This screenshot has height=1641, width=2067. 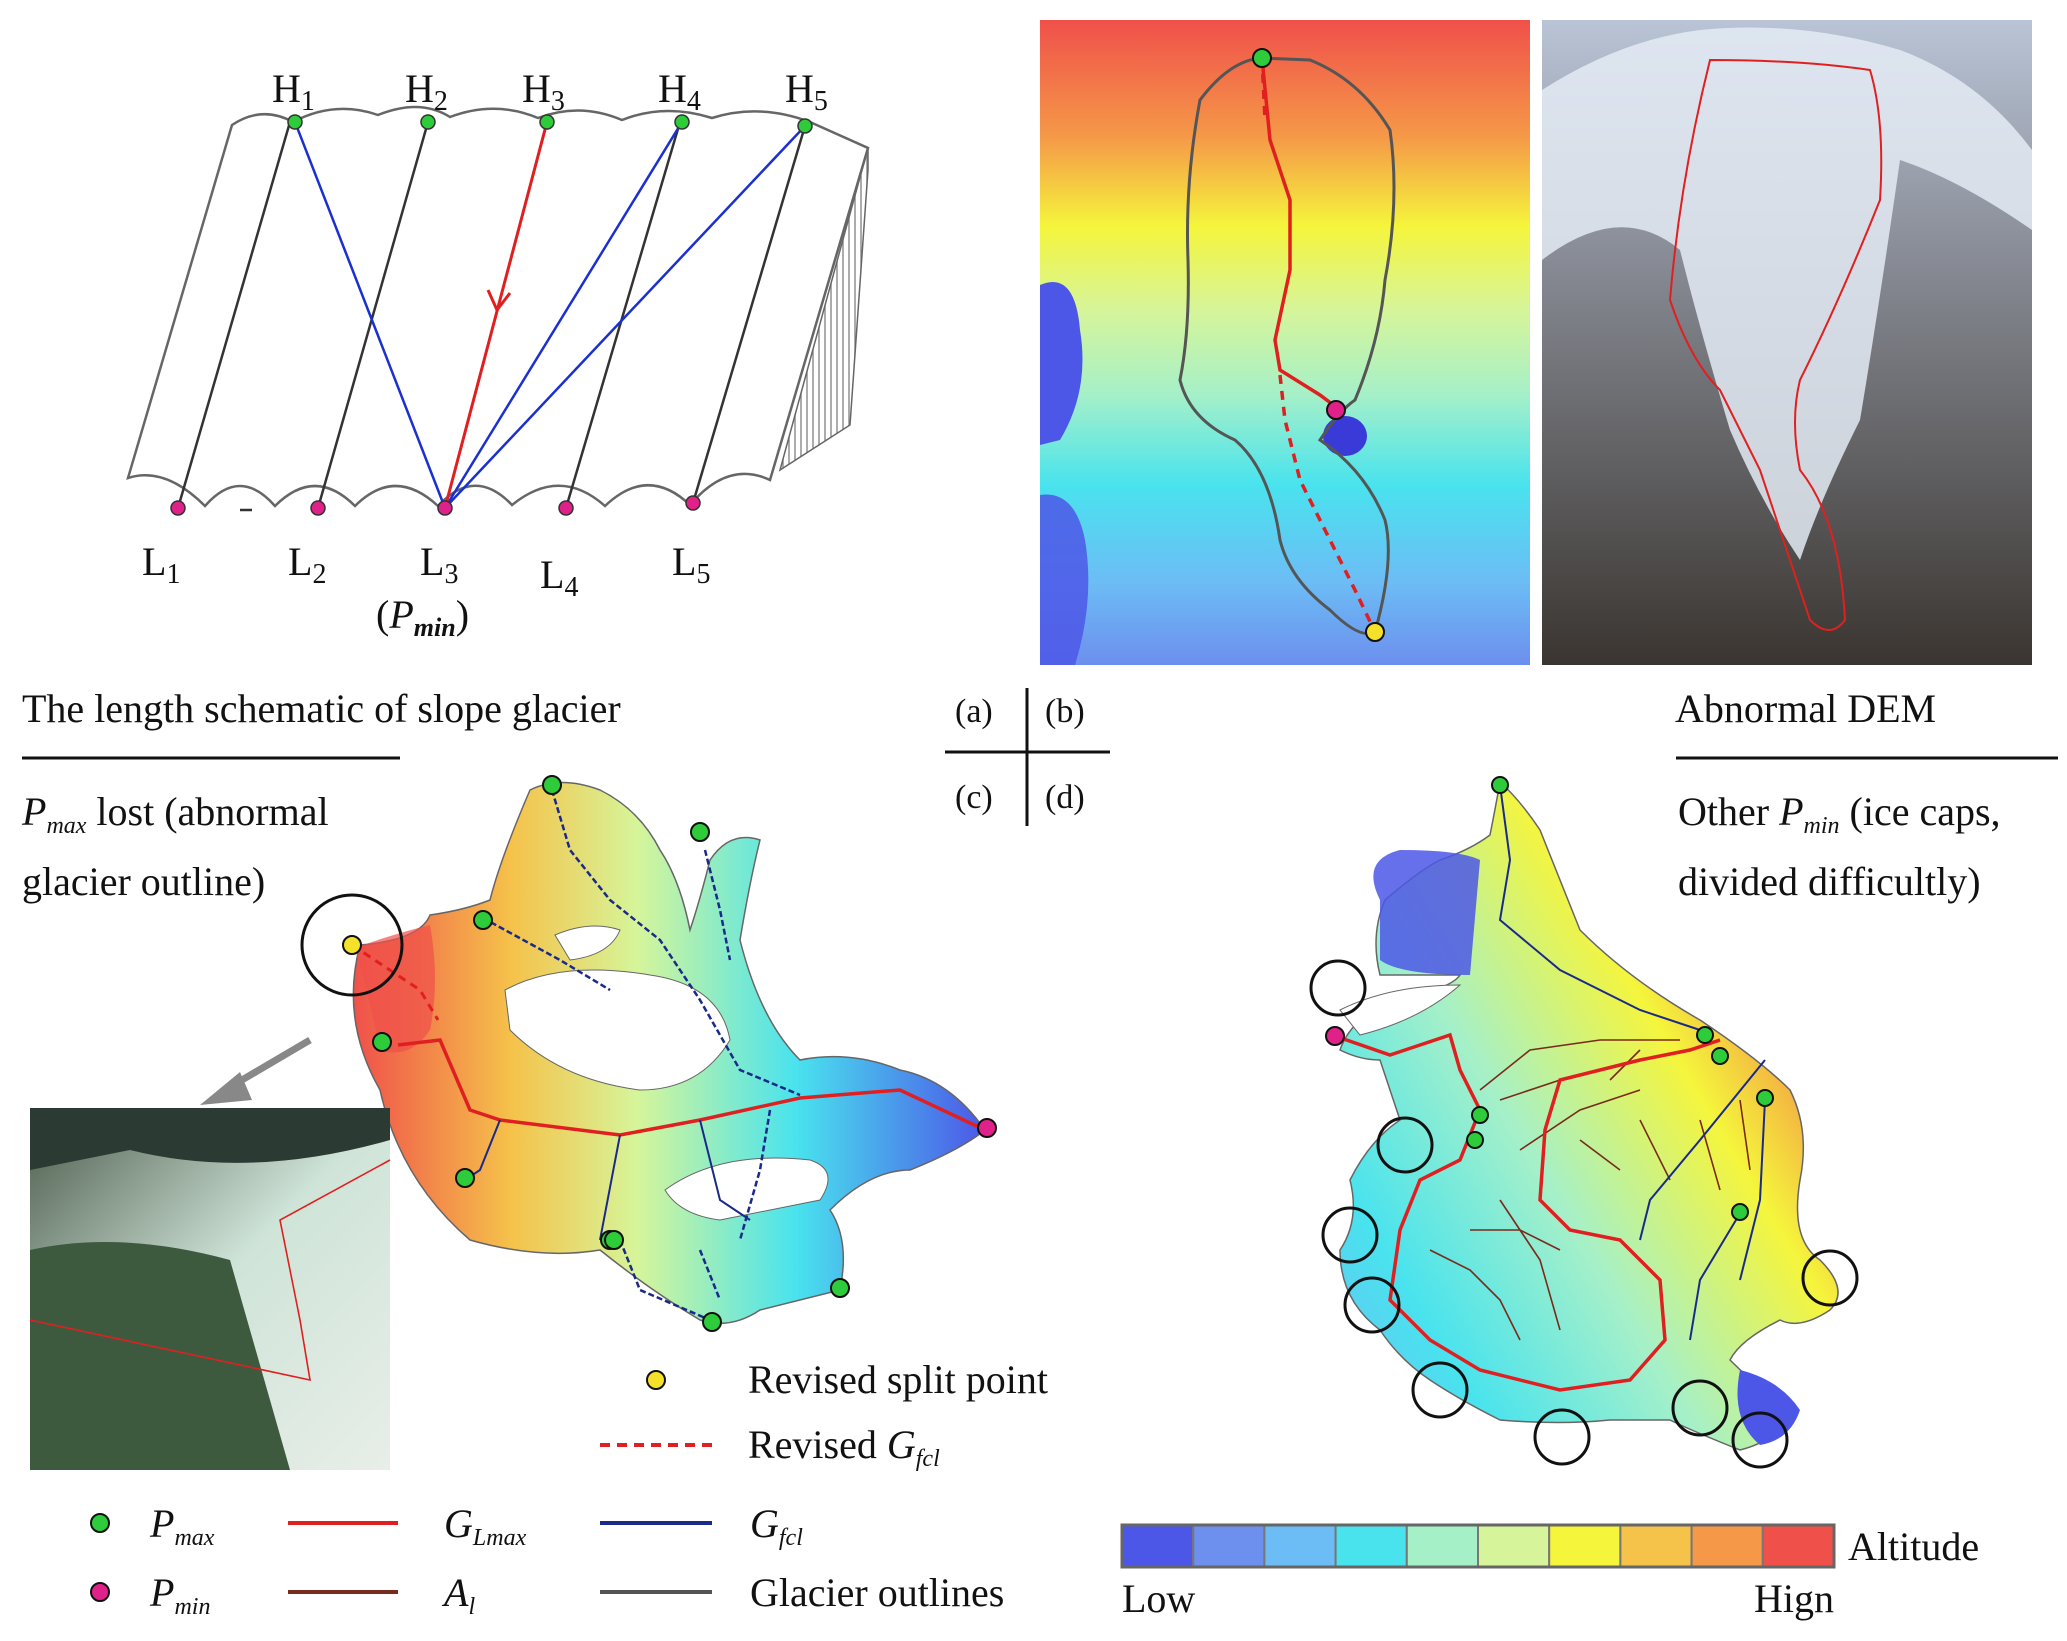 I want to click on pmin-point-c, so click(x=987, y=1128).